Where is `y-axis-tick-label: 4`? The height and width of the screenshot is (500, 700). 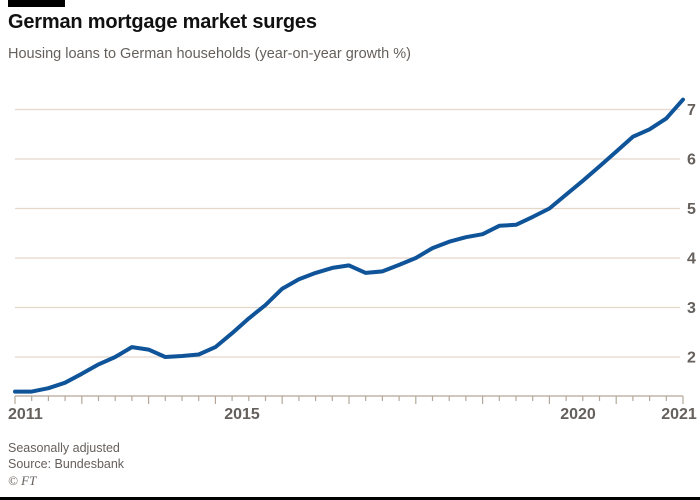 y-axis-tick-label: 4 is located at coordinates (691, 259).